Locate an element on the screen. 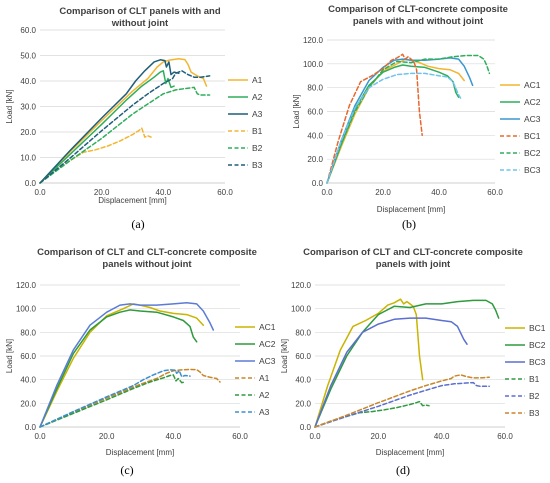 The height and width of the screenshot is (483, 550). panel-caption: (b) is located at coordinates (409, 224).